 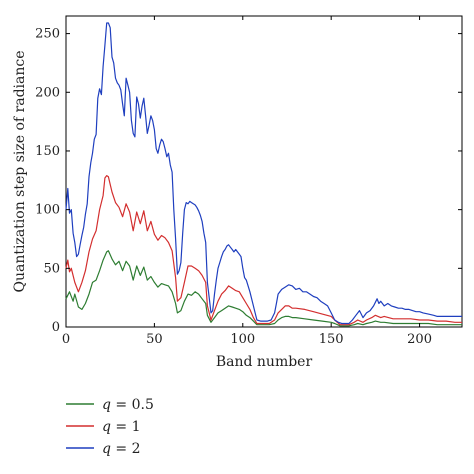 What do you see at coordinates (132, 405) in the screenshot?
I see `legend-value: = 0.5` at bounding box center [132, 405].